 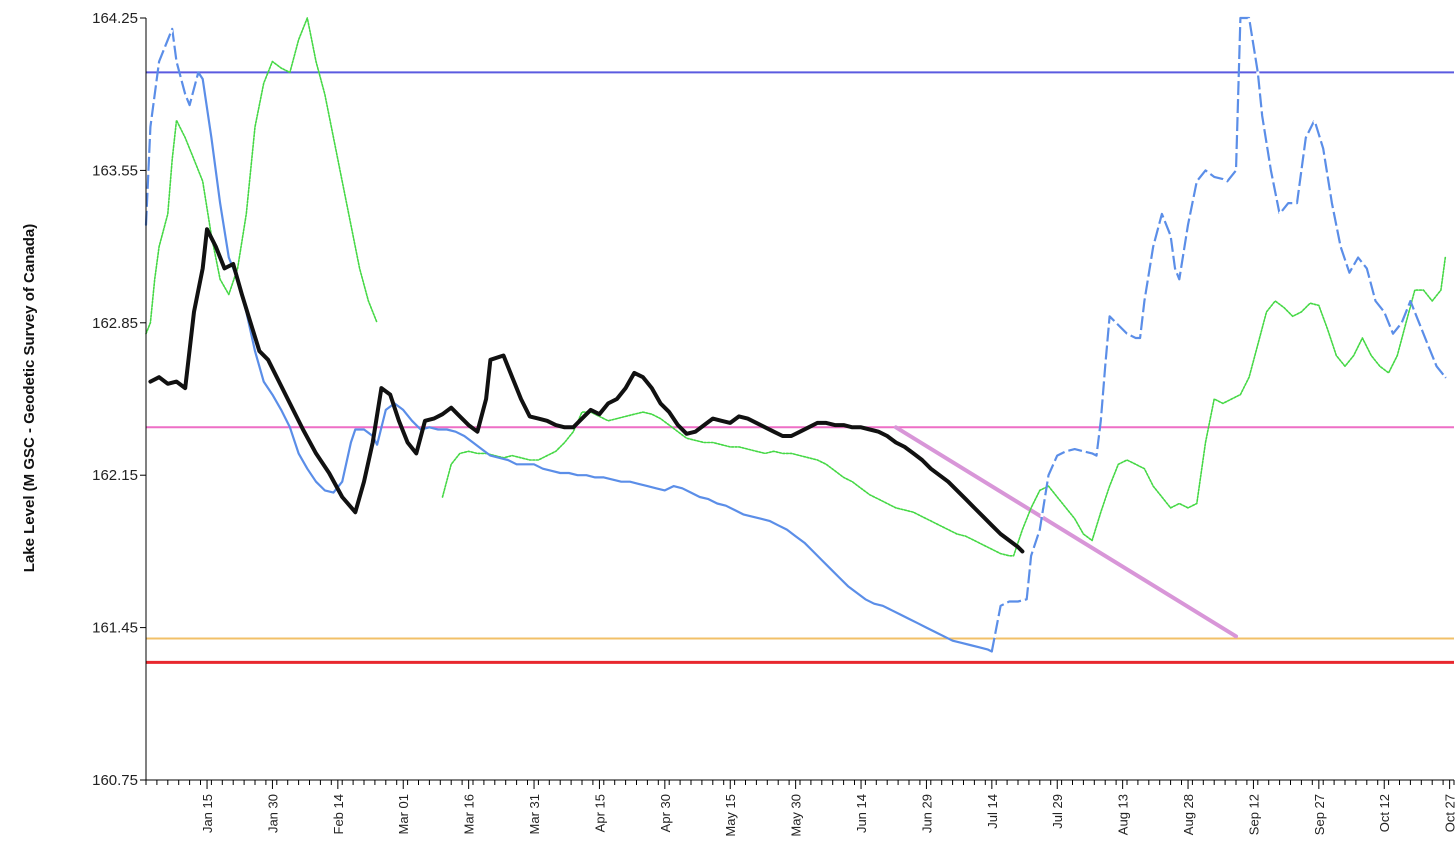 What do you see at coordinates (534, 814) in the screenshot?
I see `x-tick-label: Mar 31` at bounding box center [534, 814].